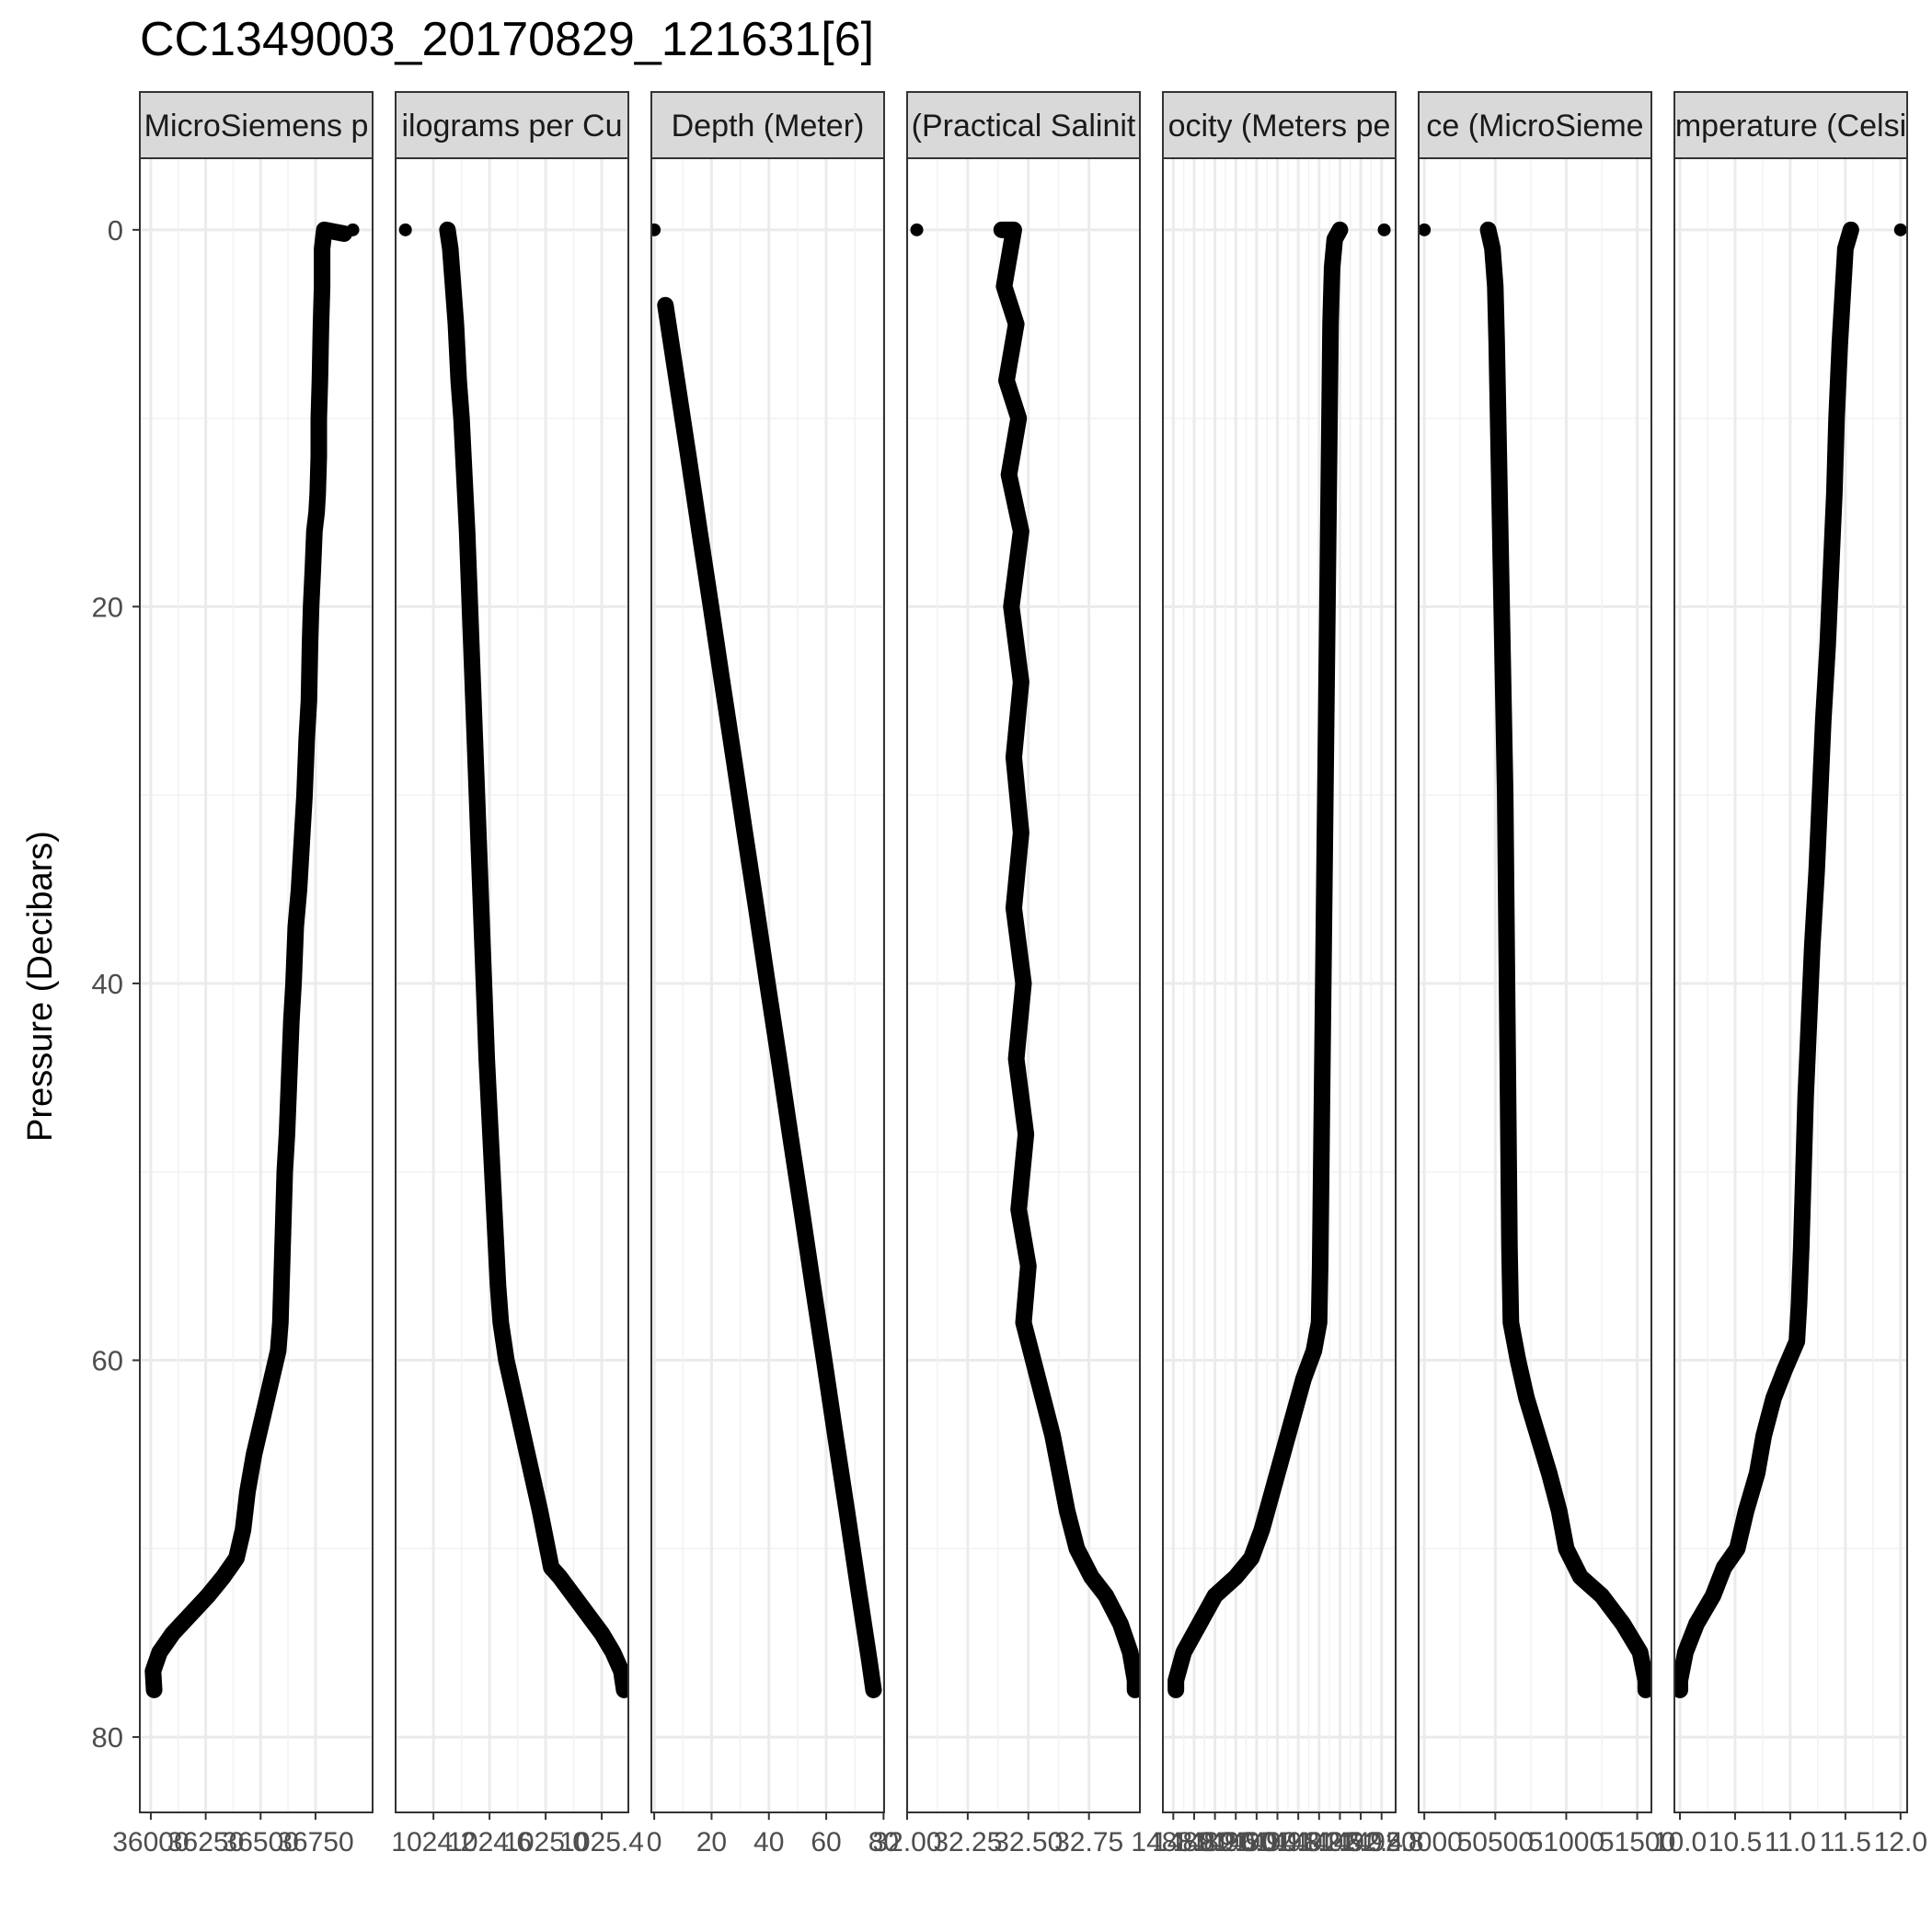 Image resolution: width=1932 pixels, height=1932 pixels. I want to click on x-tick-label: 1490.4, so click(1256, 1842).